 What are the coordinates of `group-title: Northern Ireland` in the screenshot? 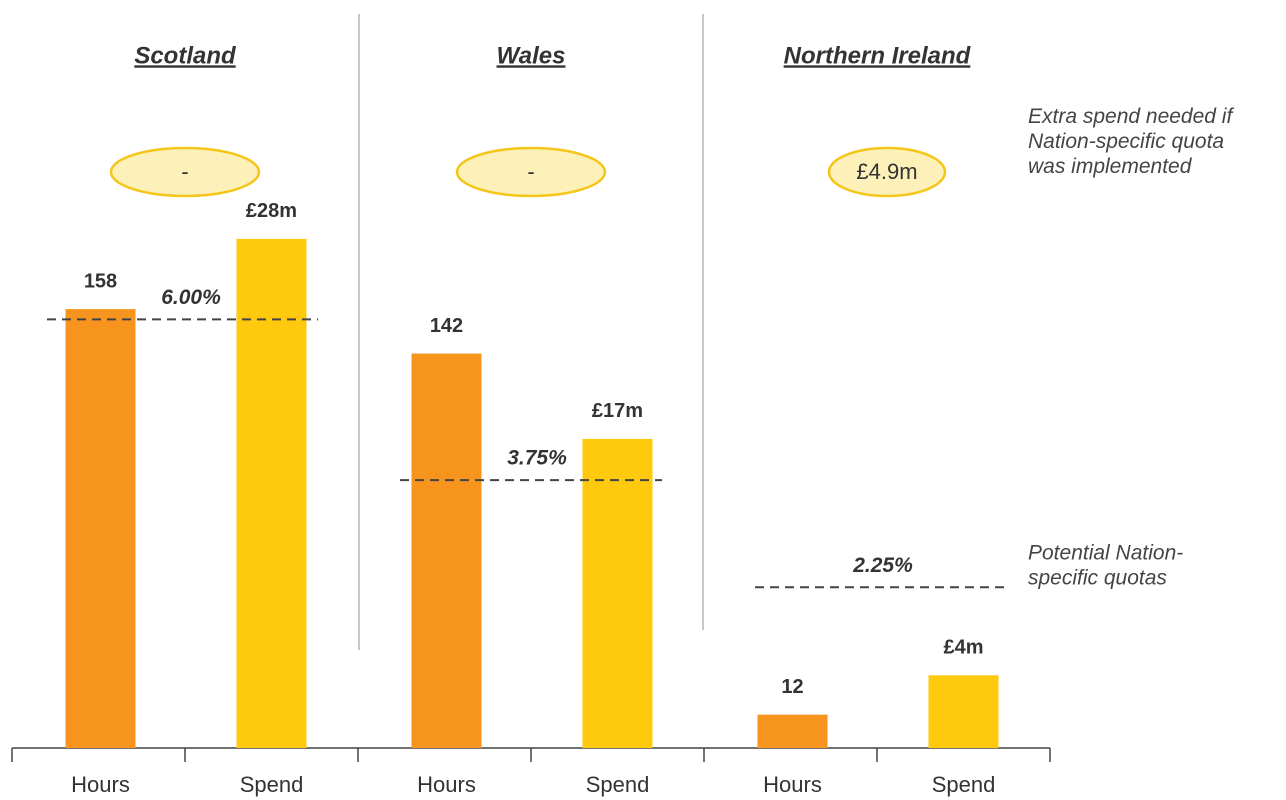 It's located at (878, 55).